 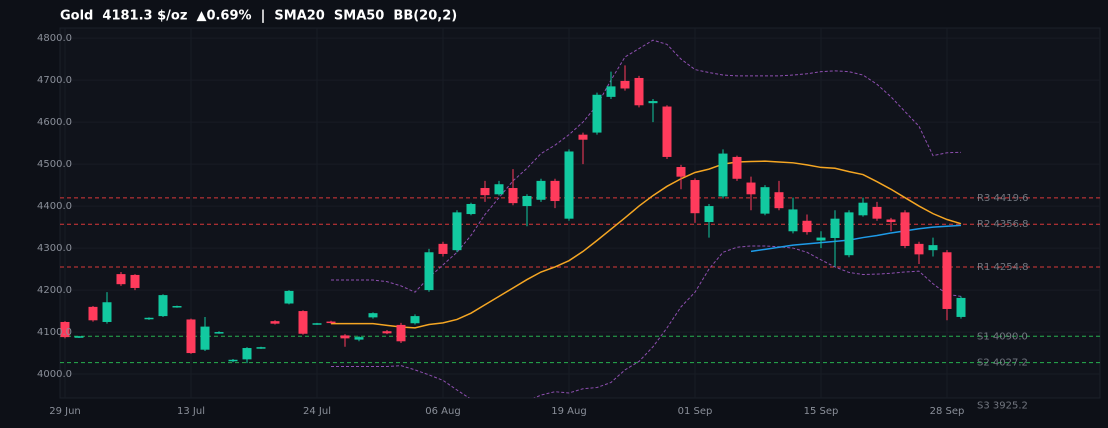 I want to click on y-tick-label: 4300.0, so click(x=54, y=248).